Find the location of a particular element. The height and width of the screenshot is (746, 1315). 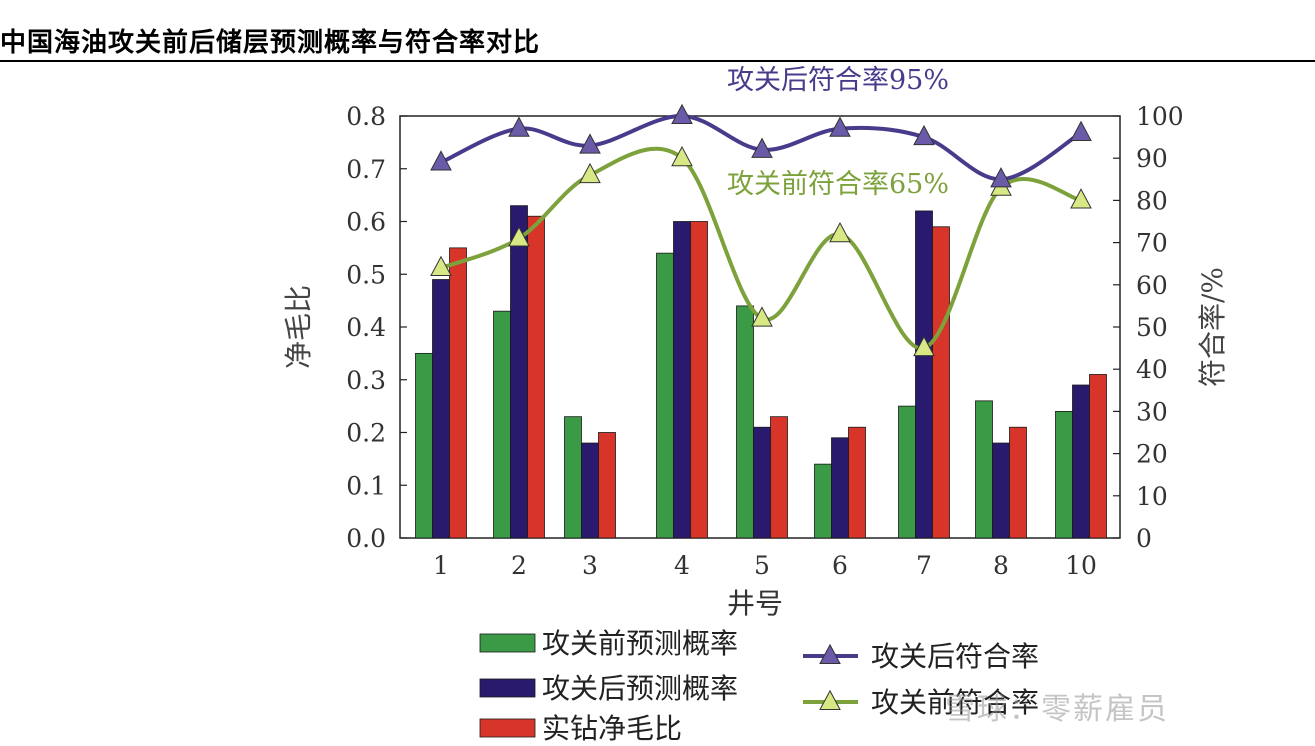

page-header: 中国海油攻关前后储层预测概率与符合率对比 is located at coordinates (657, 31).